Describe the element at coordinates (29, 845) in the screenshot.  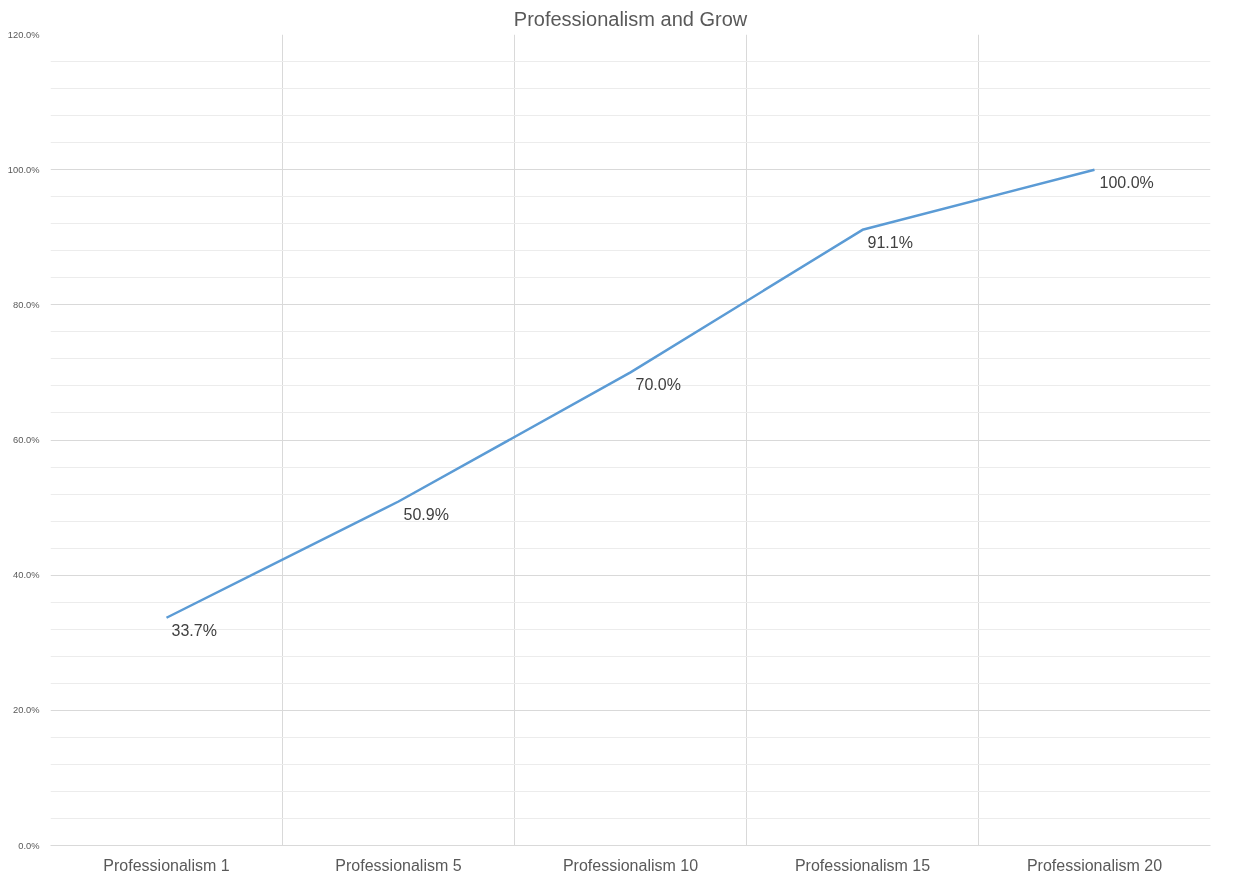
I see `y-tick-label: 0.0%` at that location.